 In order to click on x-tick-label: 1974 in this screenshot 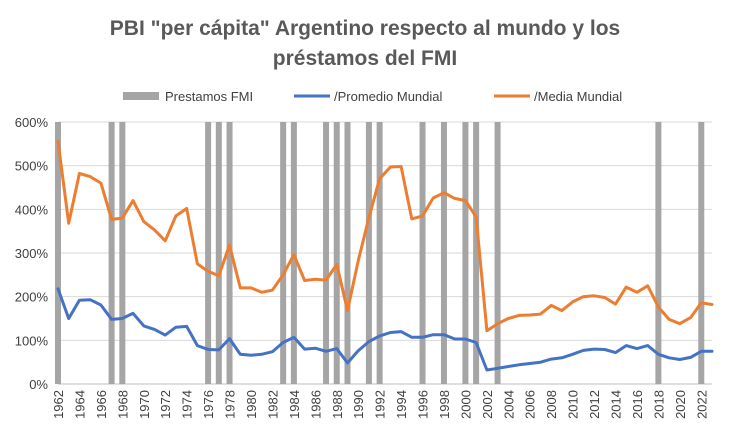, I will do `click(187, 404)`.